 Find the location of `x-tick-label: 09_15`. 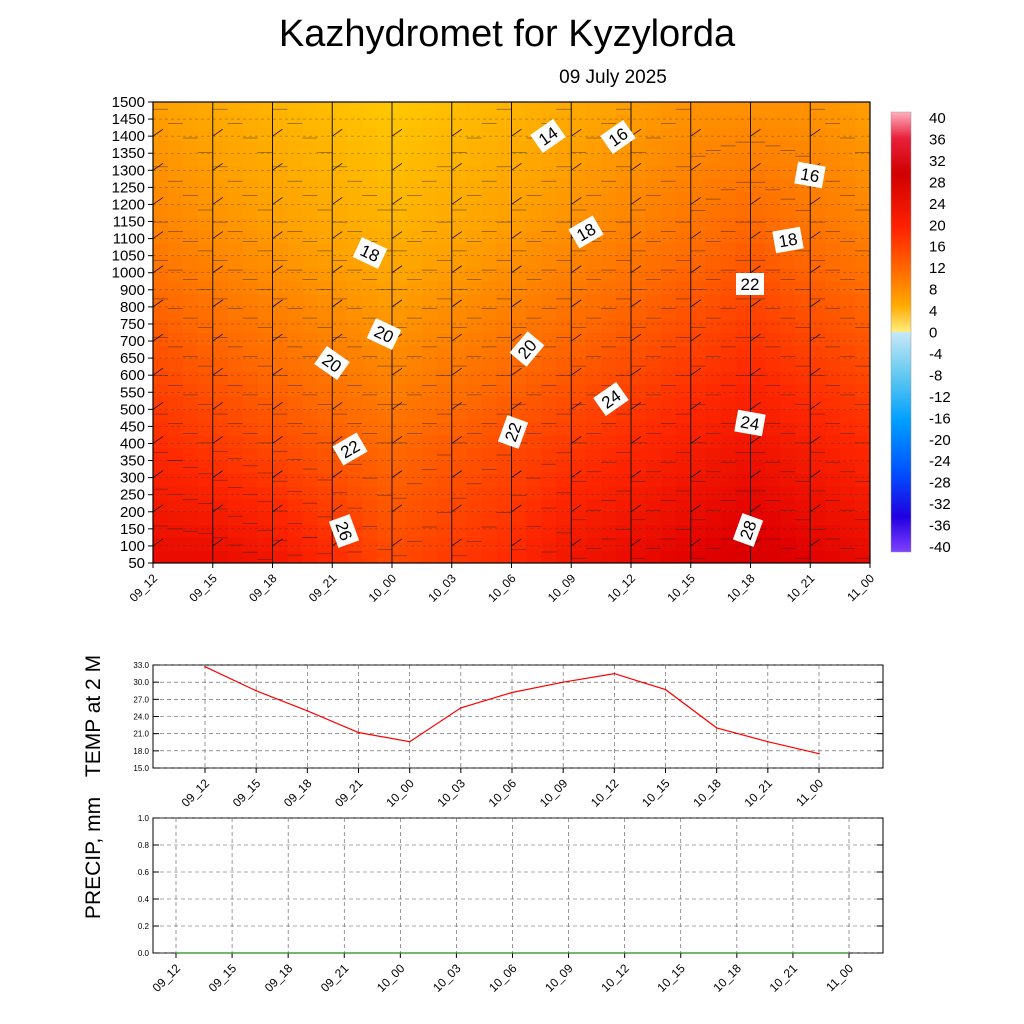

x-tick-label: 09_15 is located at coordinates (203, 588).